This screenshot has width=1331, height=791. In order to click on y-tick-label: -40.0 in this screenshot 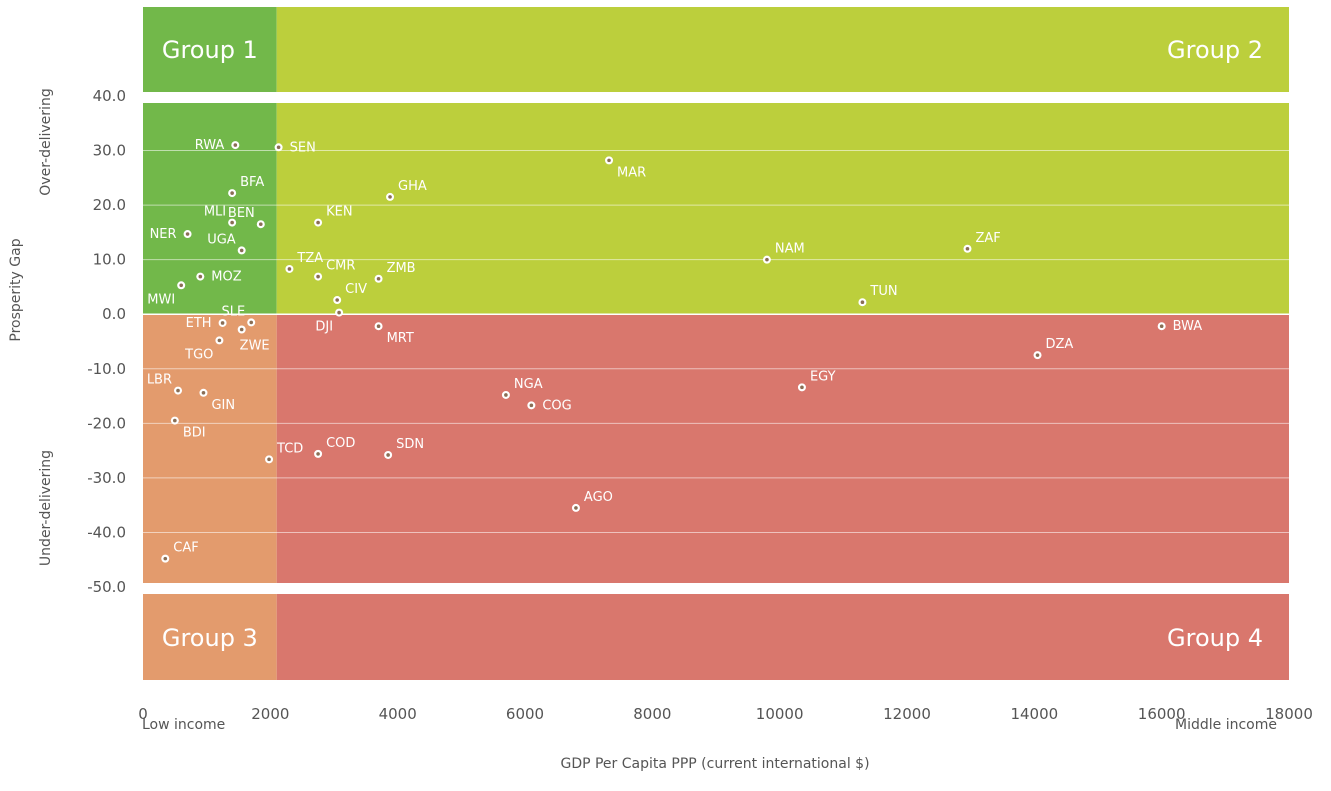, I will do `click(106, 532)`.